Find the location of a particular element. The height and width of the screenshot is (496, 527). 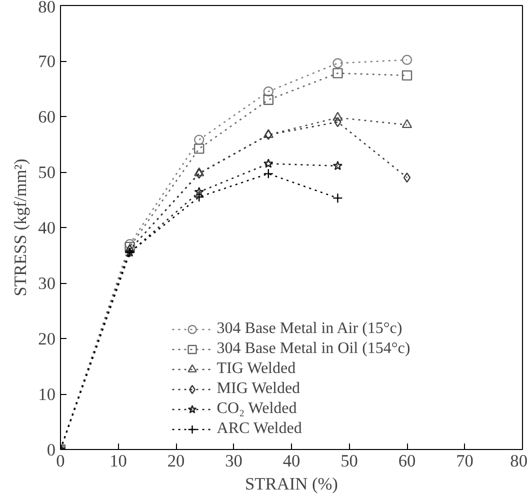

x-axis-title: STRAIN (%) is located at coordinates (291, 484).